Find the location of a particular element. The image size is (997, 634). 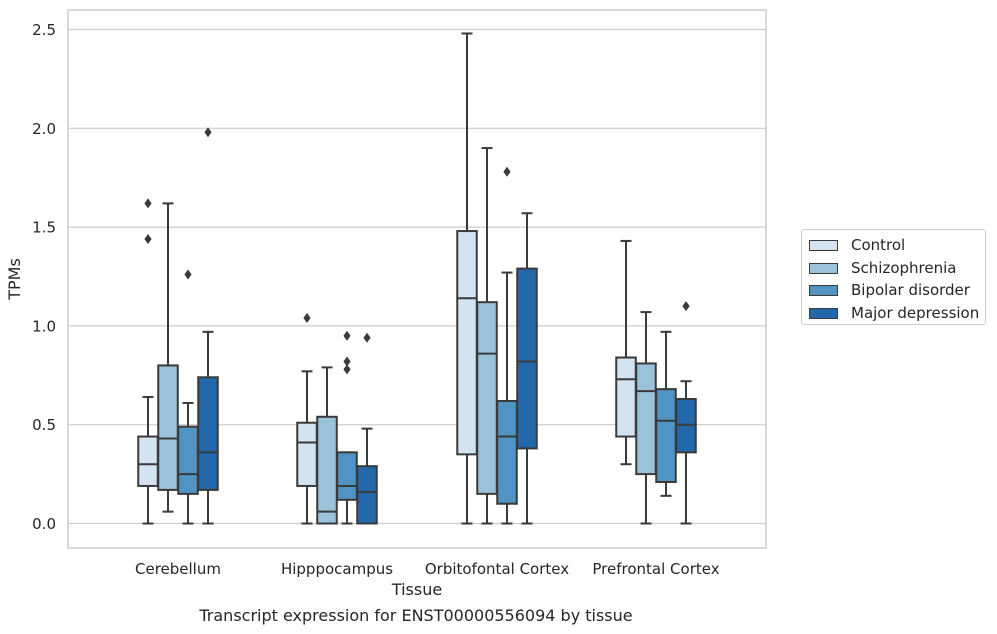

legend-label-control: Control is located at coordinates (878, 245).